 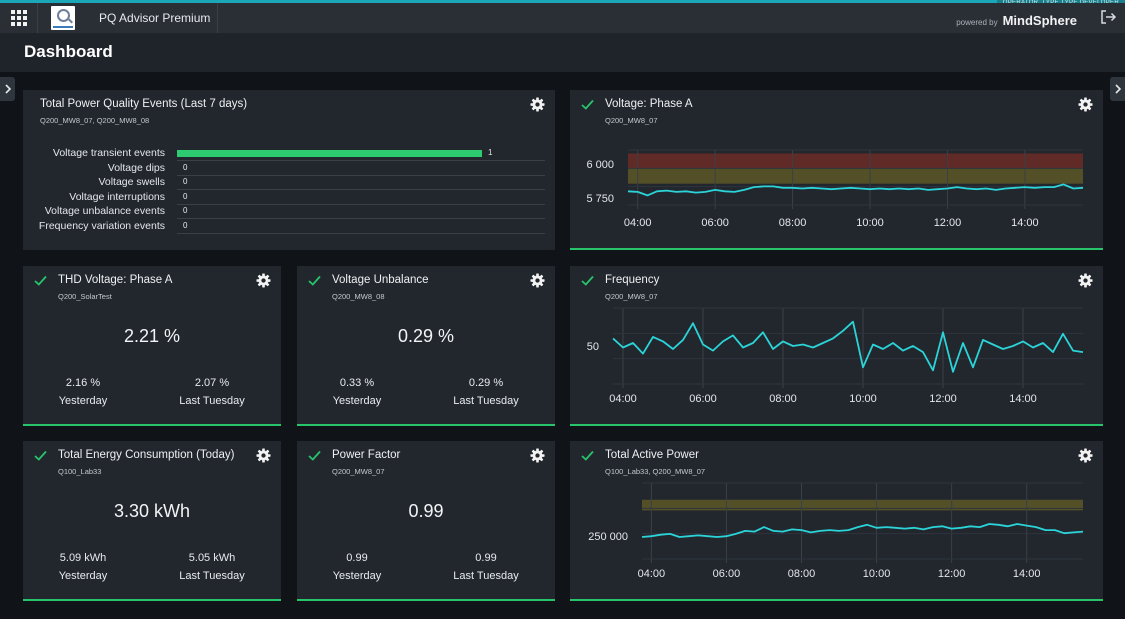 What do you see at coordinates (562, 18) in the screenshot?
I see `app-header: PQ Advisor Premium powered by MindSphere` at bounding box center [562, 18].